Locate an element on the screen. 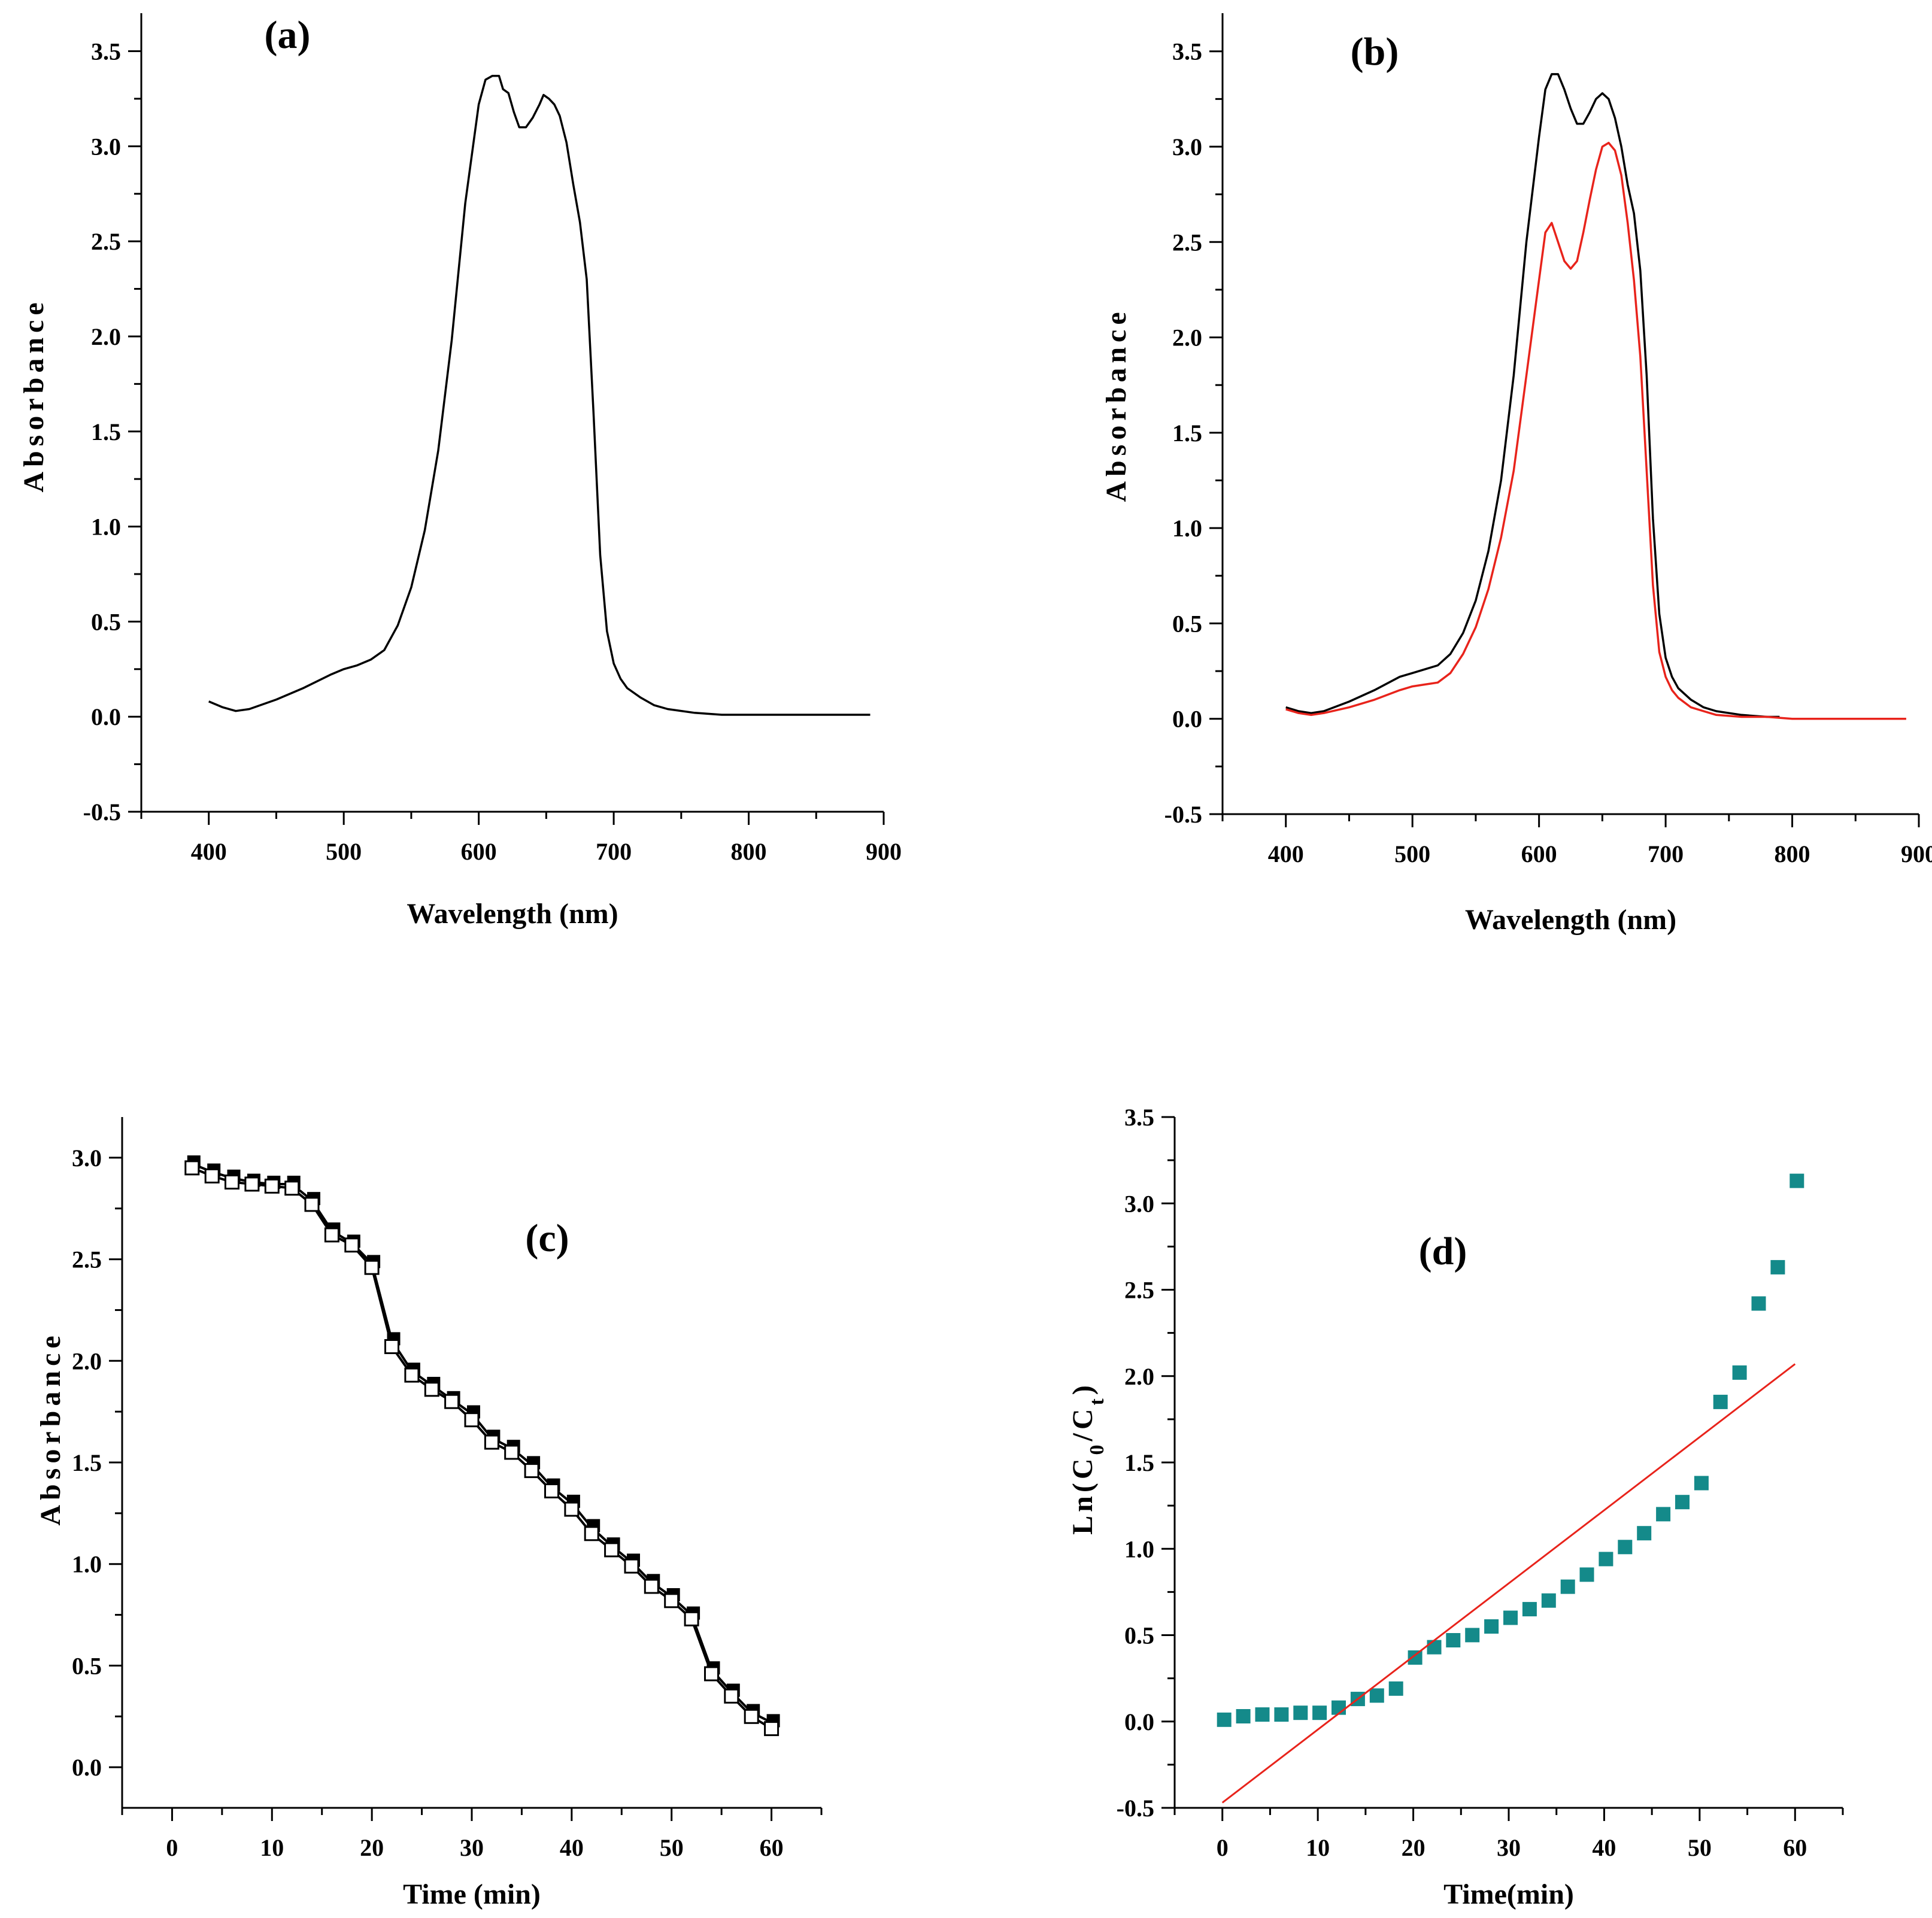  x-axis-label: Time (min) is located at coordinates (472, 1894).